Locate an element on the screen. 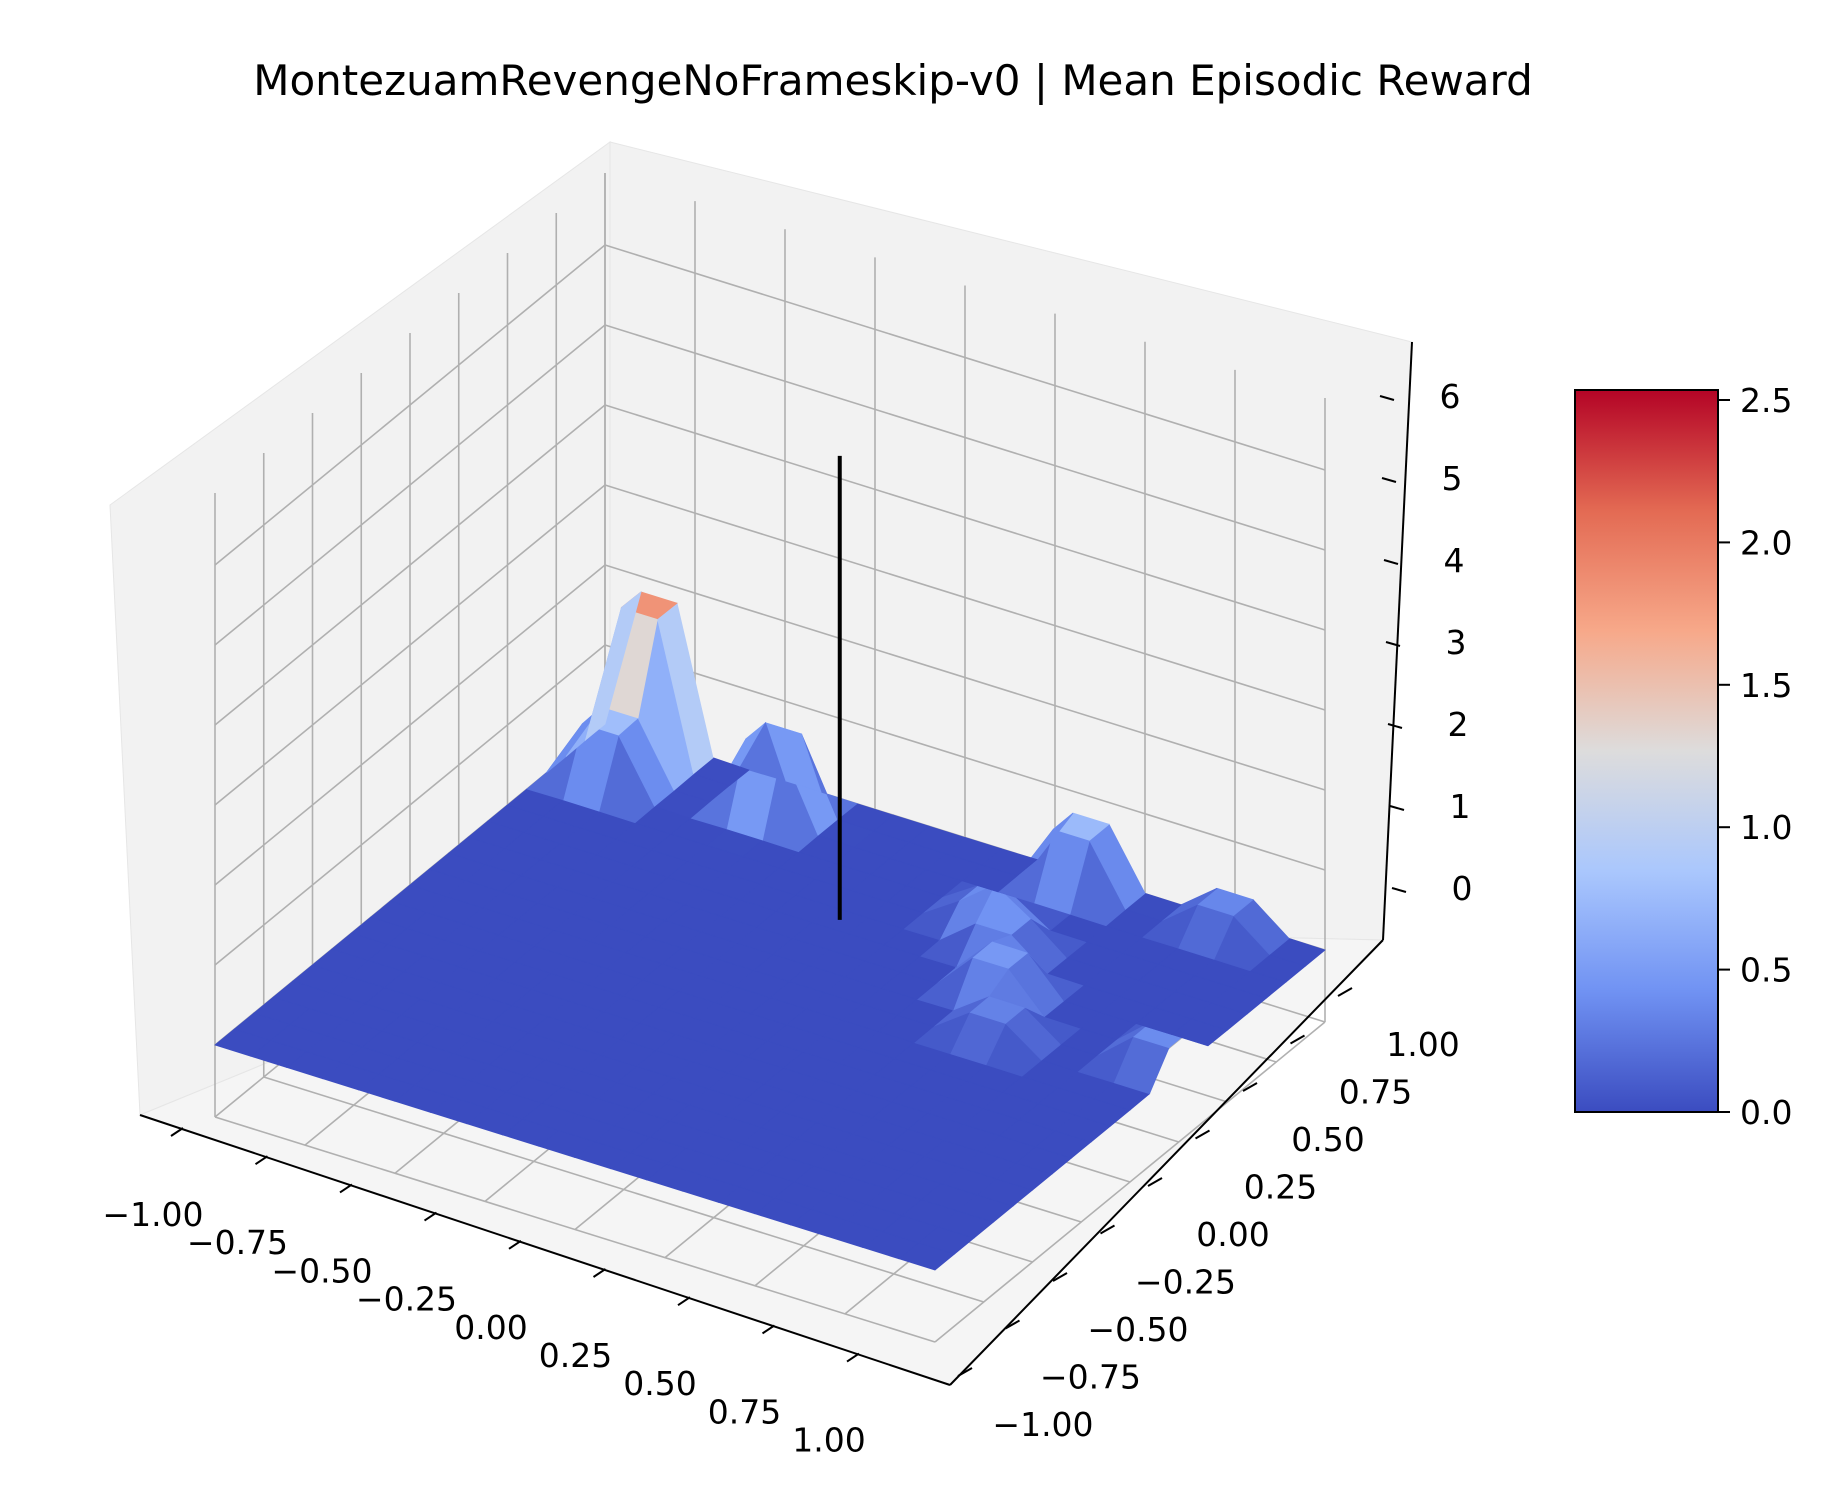 The width and height of the screenshot is (1835, 1502). y-tick-label: 0.00 is located at coordinates (1232, 1234).